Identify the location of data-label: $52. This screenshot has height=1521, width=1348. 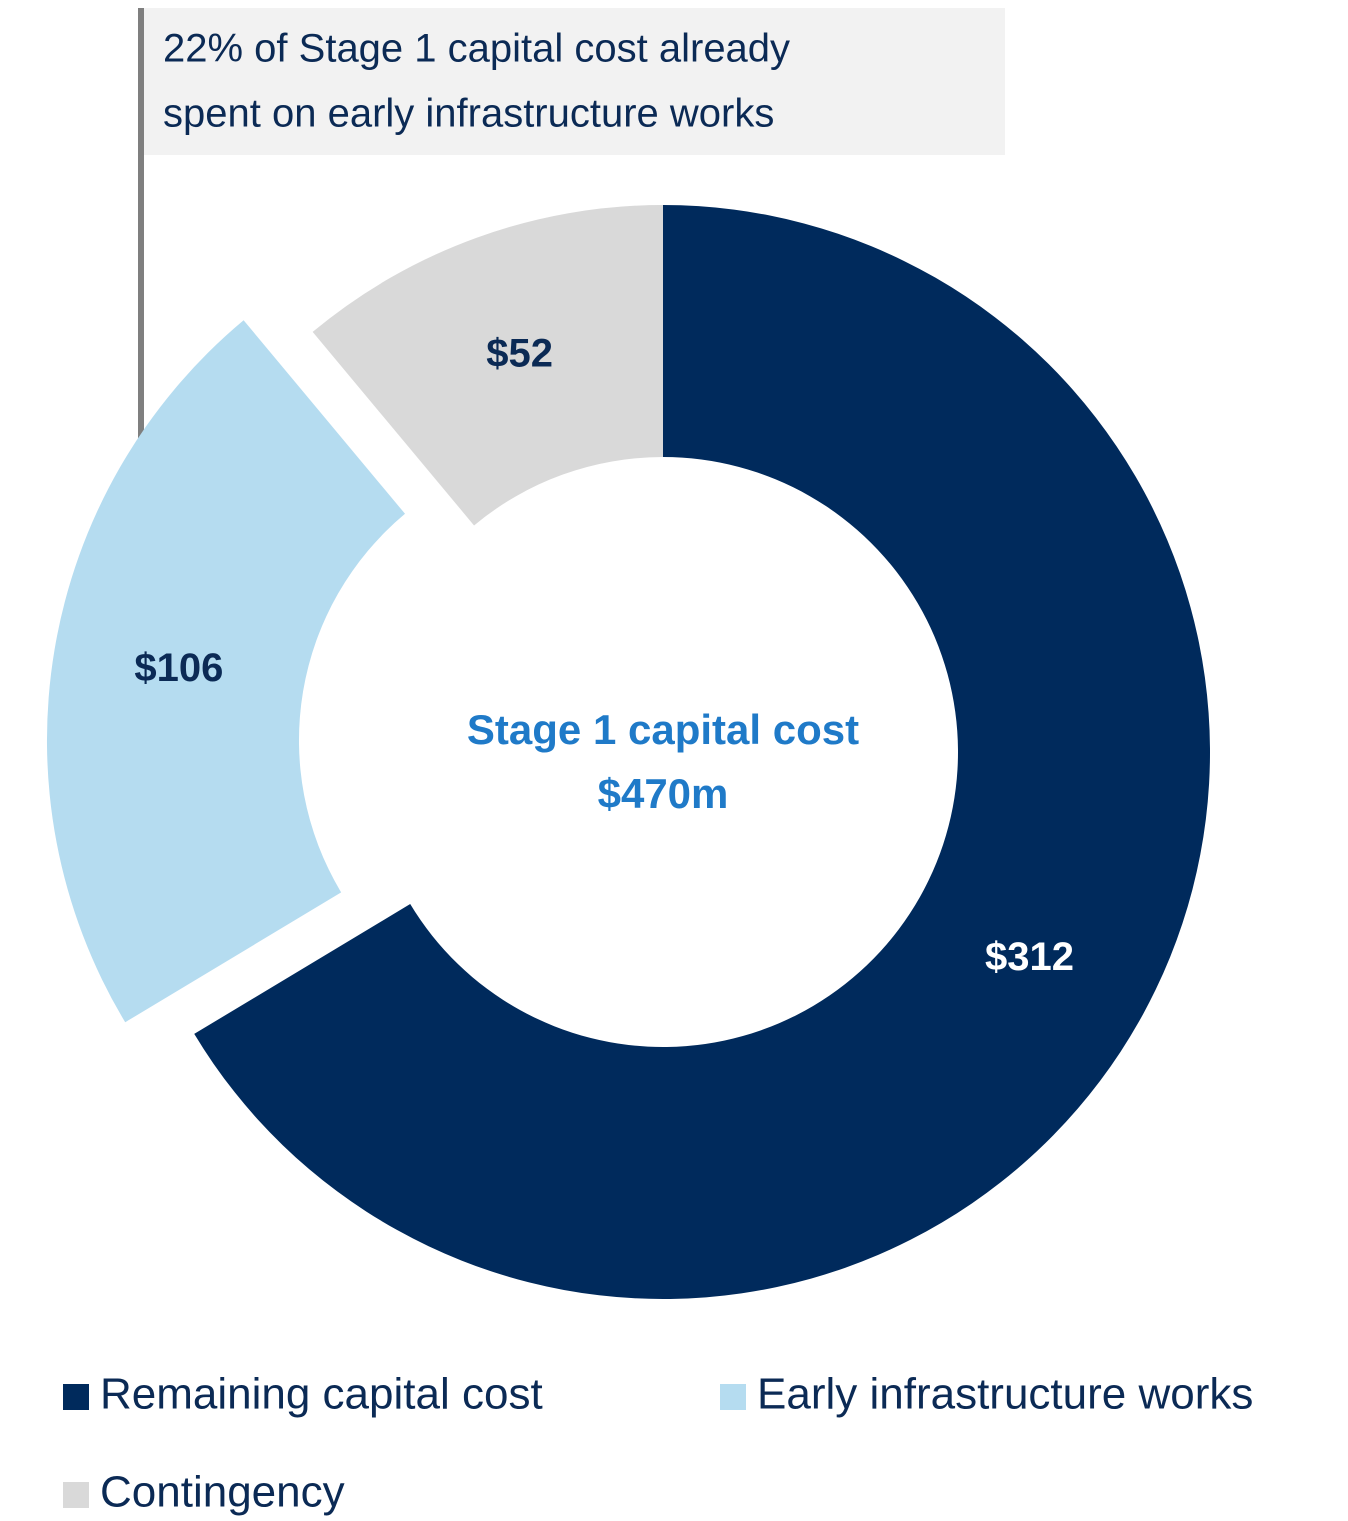
(519, 354).